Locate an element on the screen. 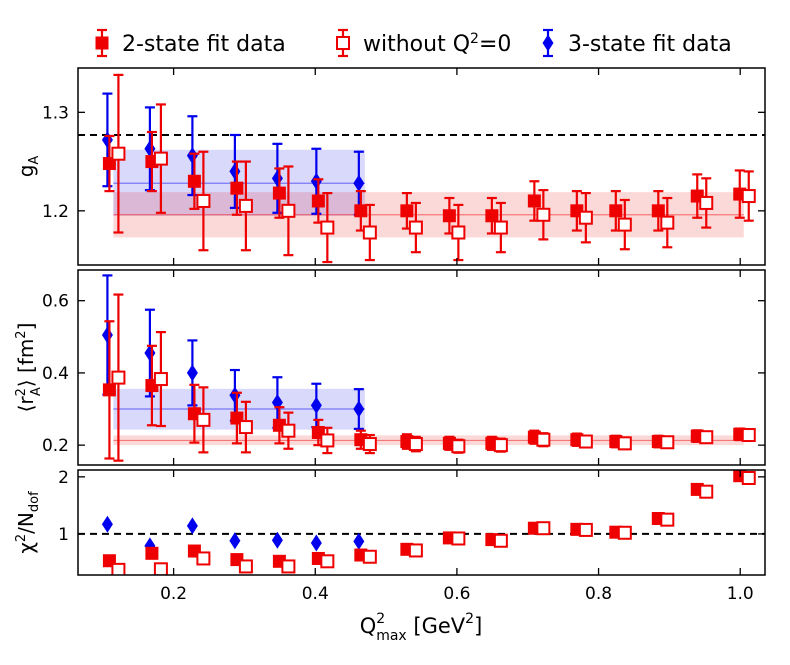 The image size is (790, 665). y-axis-label: χ2/Ndof is located at coordinates (28, 522).